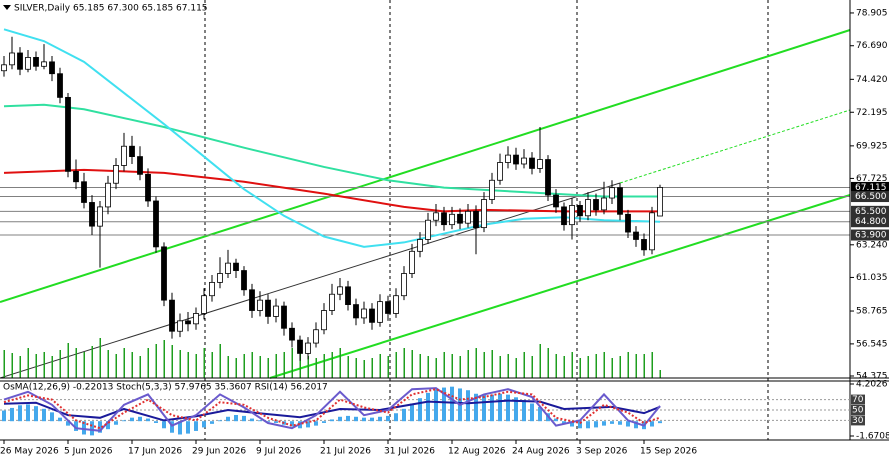  What do you see at coordinates (872, 437) in the screenshot?
I see `osma-tick-label: -1.67084` at bounding box center [872, 437].